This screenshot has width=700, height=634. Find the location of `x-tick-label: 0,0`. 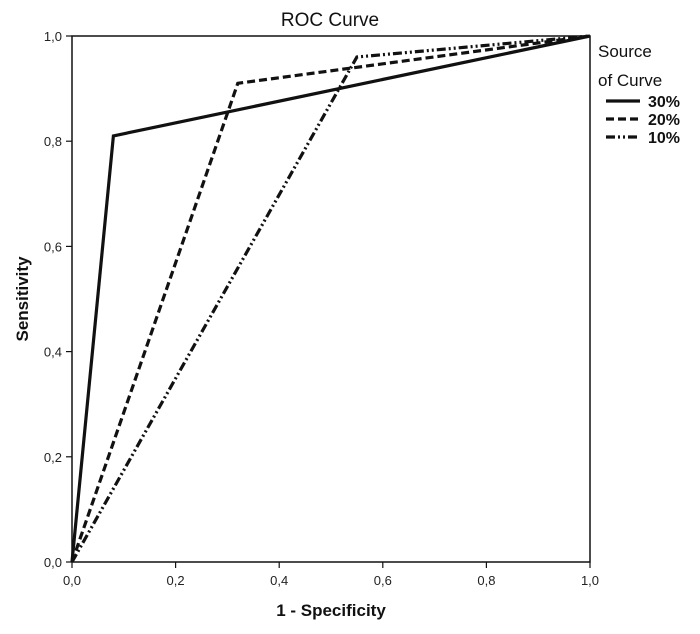

x-tick-label: 0,0 is located at coordinates (72, 580).